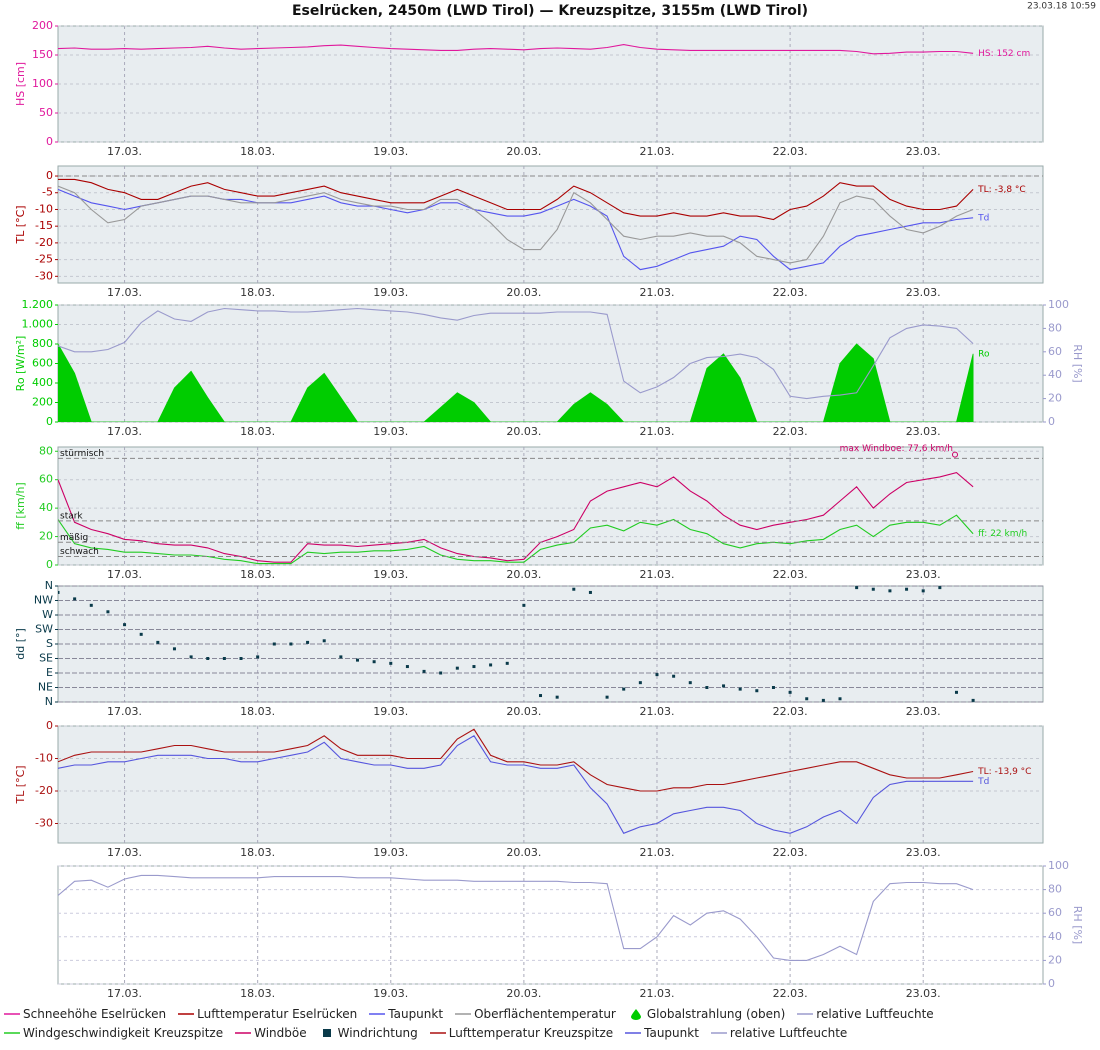  Describe the element at coordinates (20, 784) in the screenshot. I see `y-axis-label: TL [°C]` at that location.